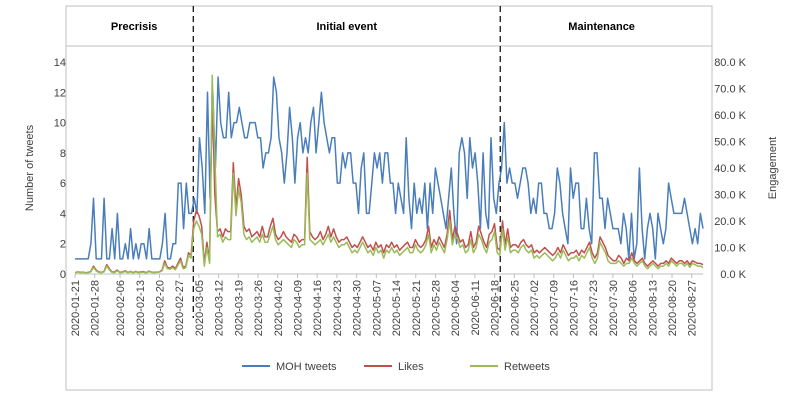 The width and height of the screenshot is (800, 400). Describe the element at coordinates (730, 90) in the screenshot. I see `y-right-tick-label: 70.0 K` at that location.